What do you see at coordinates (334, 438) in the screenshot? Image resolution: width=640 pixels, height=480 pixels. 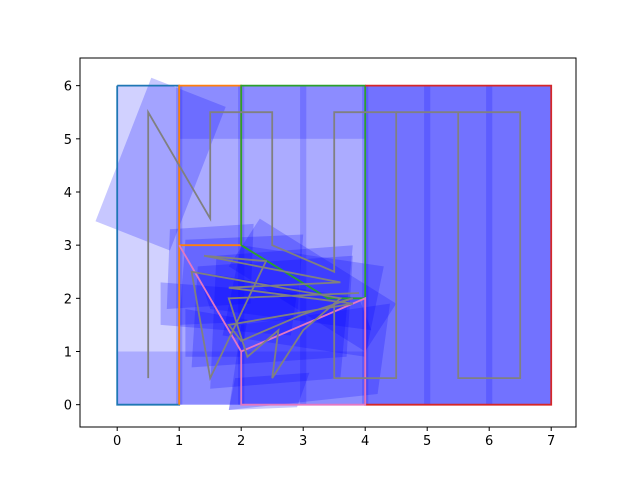 I see `x-axis: 0 1 2 3 4 5 6 7` at bounding box center [334, 438].